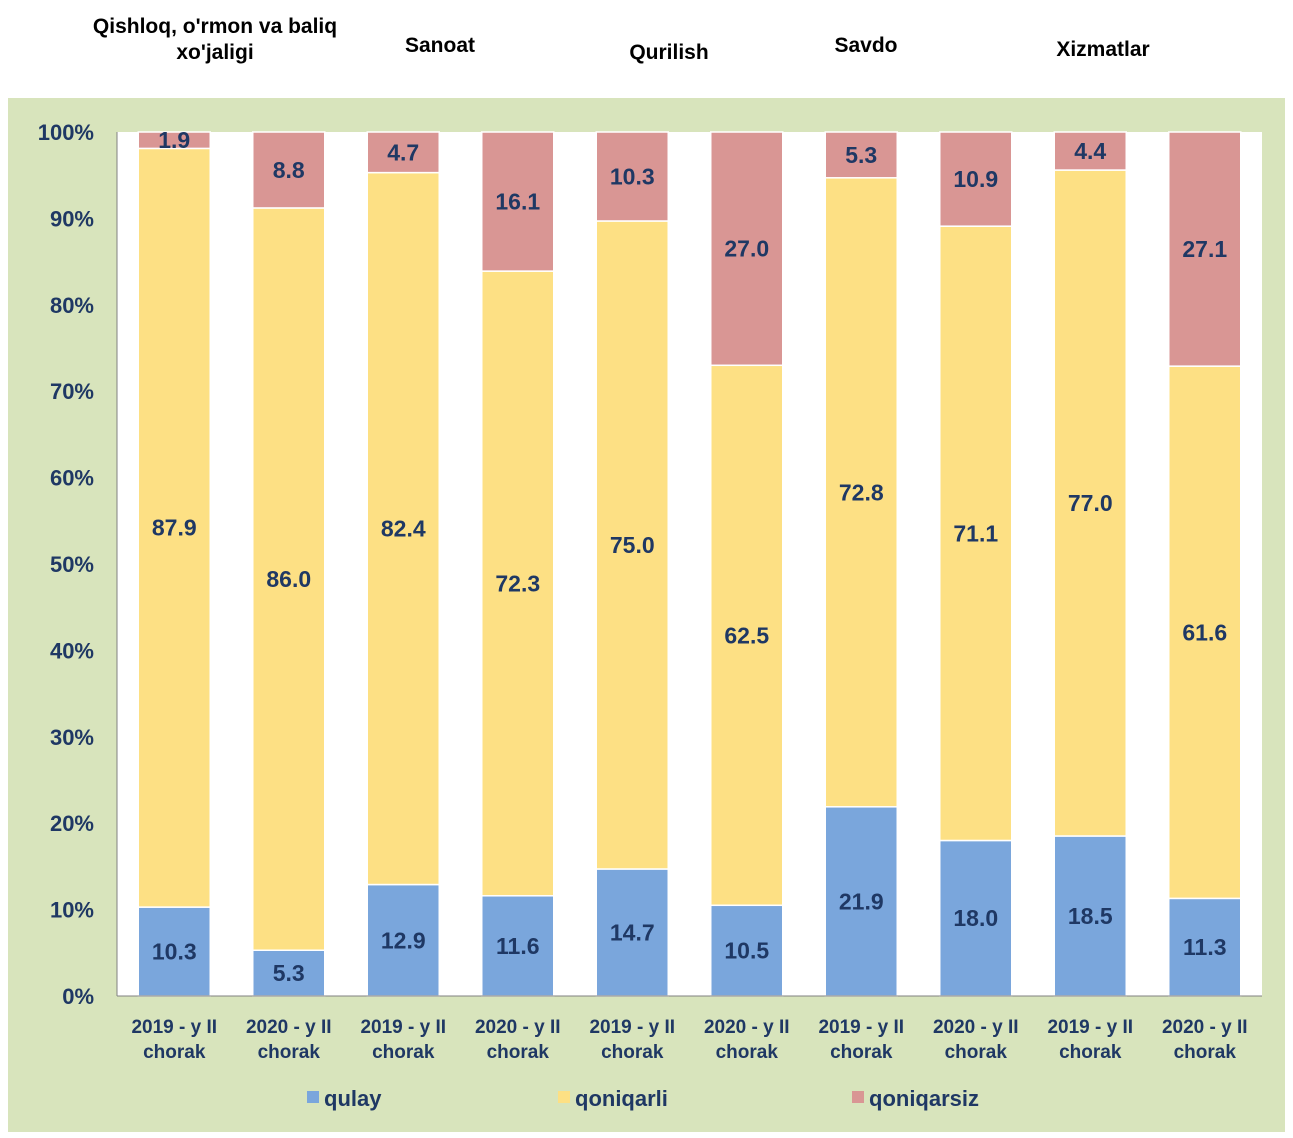 This screenshot has width=1293, height=1138. I want to click on data-label-qoniqarsiz: 27.0, so click(746, 249).